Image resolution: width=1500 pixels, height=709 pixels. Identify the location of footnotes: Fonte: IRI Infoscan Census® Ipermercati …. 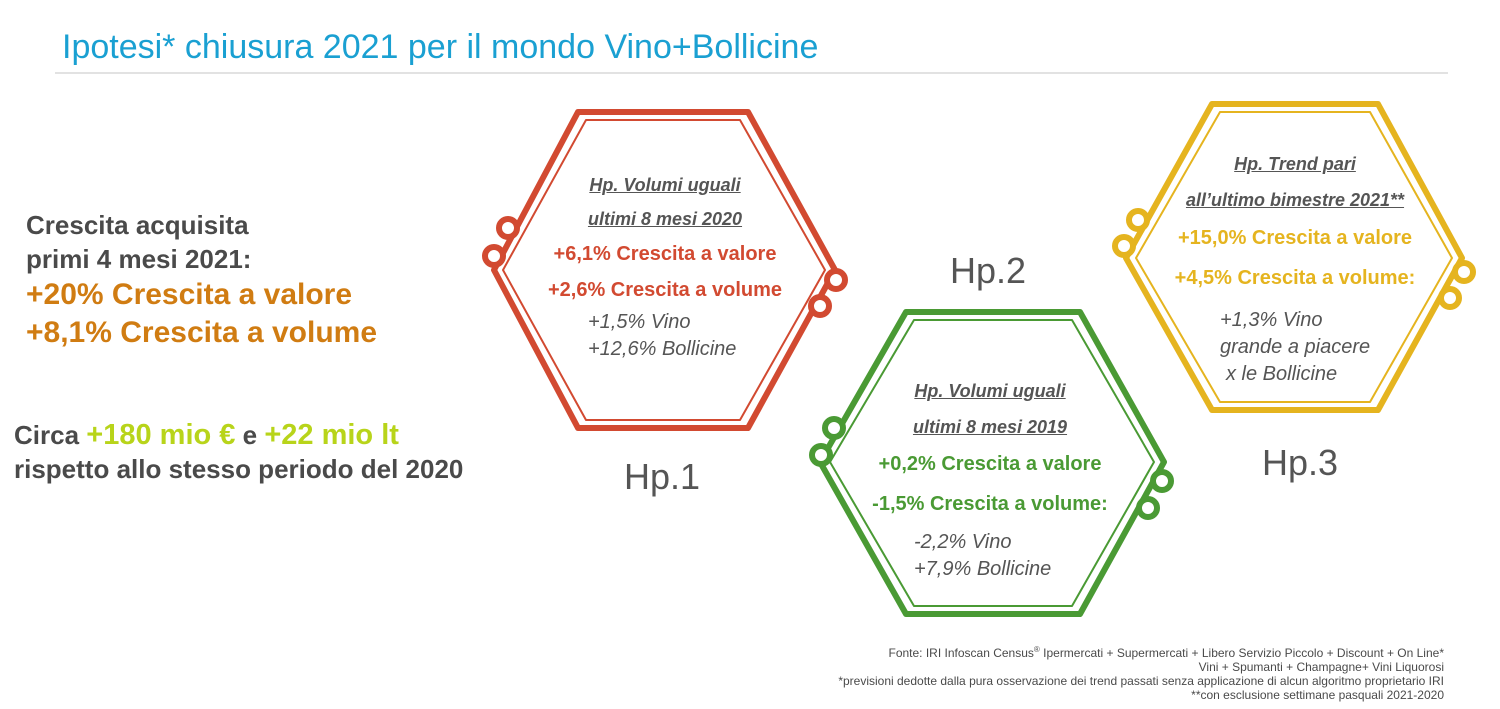
(1141, 672).